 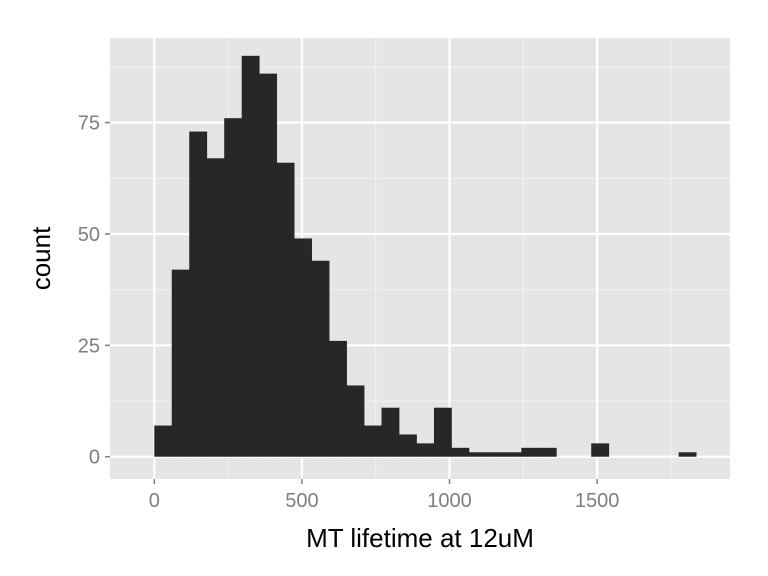 I want to click on x-tick-label: 0, so click(x=154, y=501).